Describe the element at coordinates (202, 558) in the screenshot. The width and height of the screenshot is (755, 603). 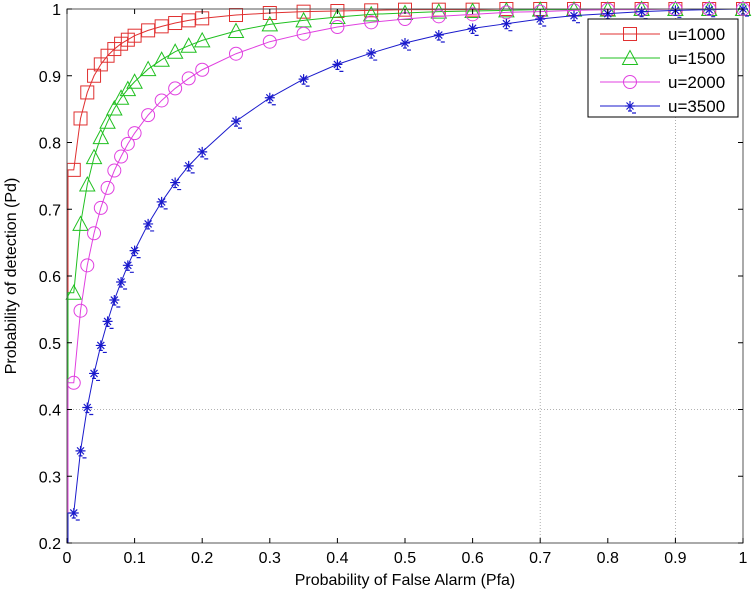
I see `x-tick-label: 0.2` at that location.